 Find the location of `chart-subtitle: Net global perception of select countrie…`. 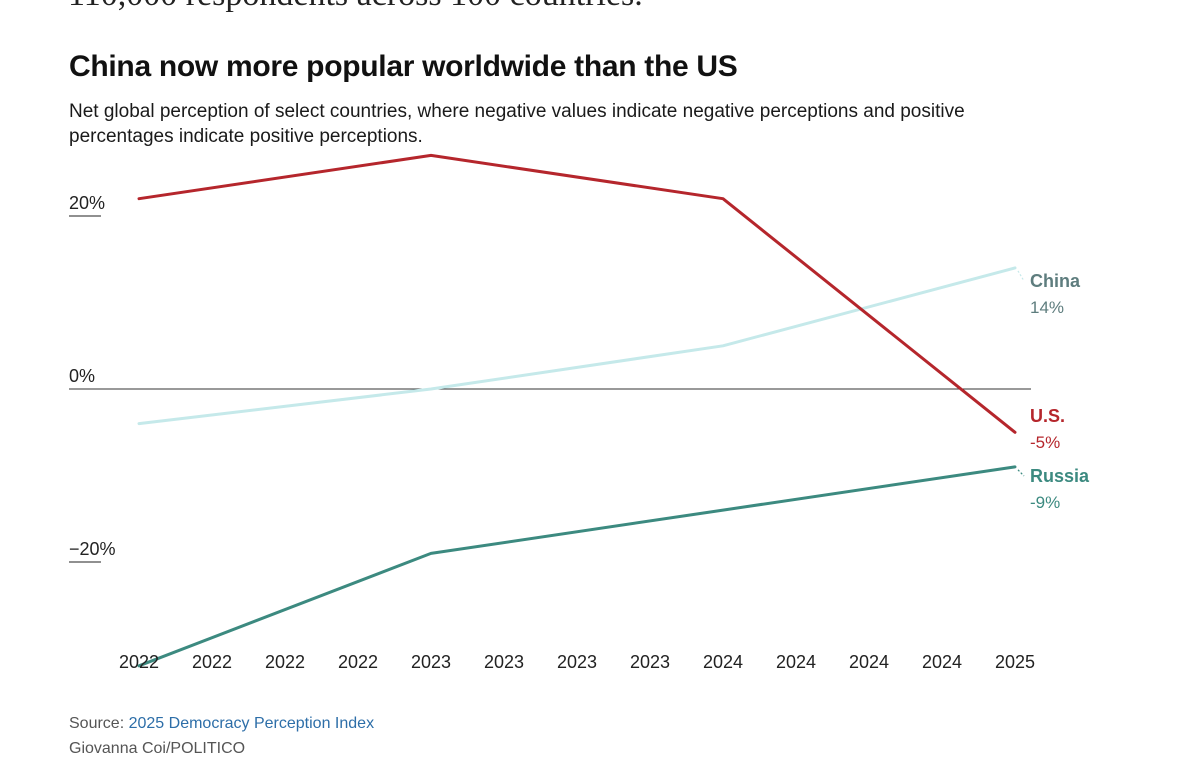

chart-subtitle: Net global perception of select countrie… is located at coordinates (517, 124).